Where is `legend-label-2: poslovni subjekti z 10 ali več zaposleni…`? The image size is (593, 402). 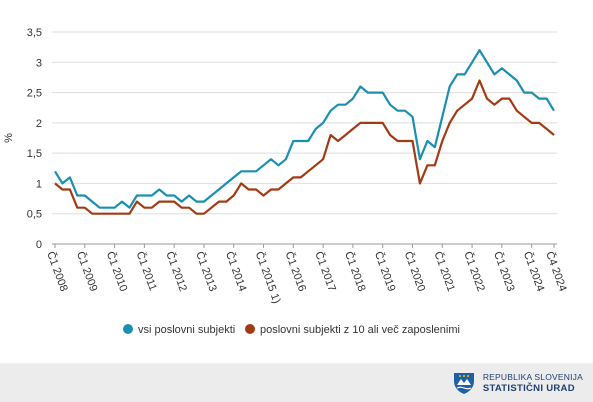 legend-label-2: poslovni subjekti z 10 ali več zaposleni… is located at coordinates (360, 330).